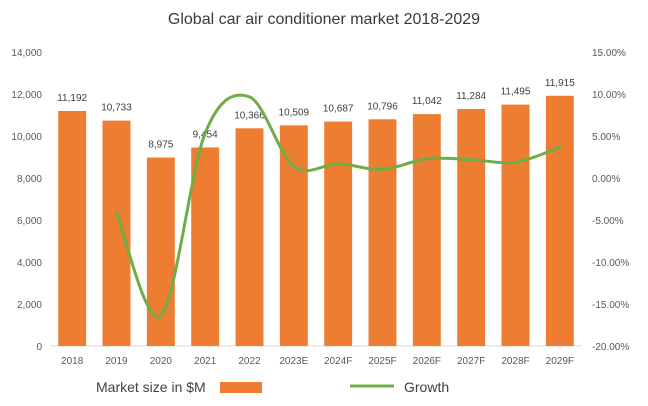  Describe the element at coordinates (116, 233) in the screenshot. I see `bar-2019` at that location.